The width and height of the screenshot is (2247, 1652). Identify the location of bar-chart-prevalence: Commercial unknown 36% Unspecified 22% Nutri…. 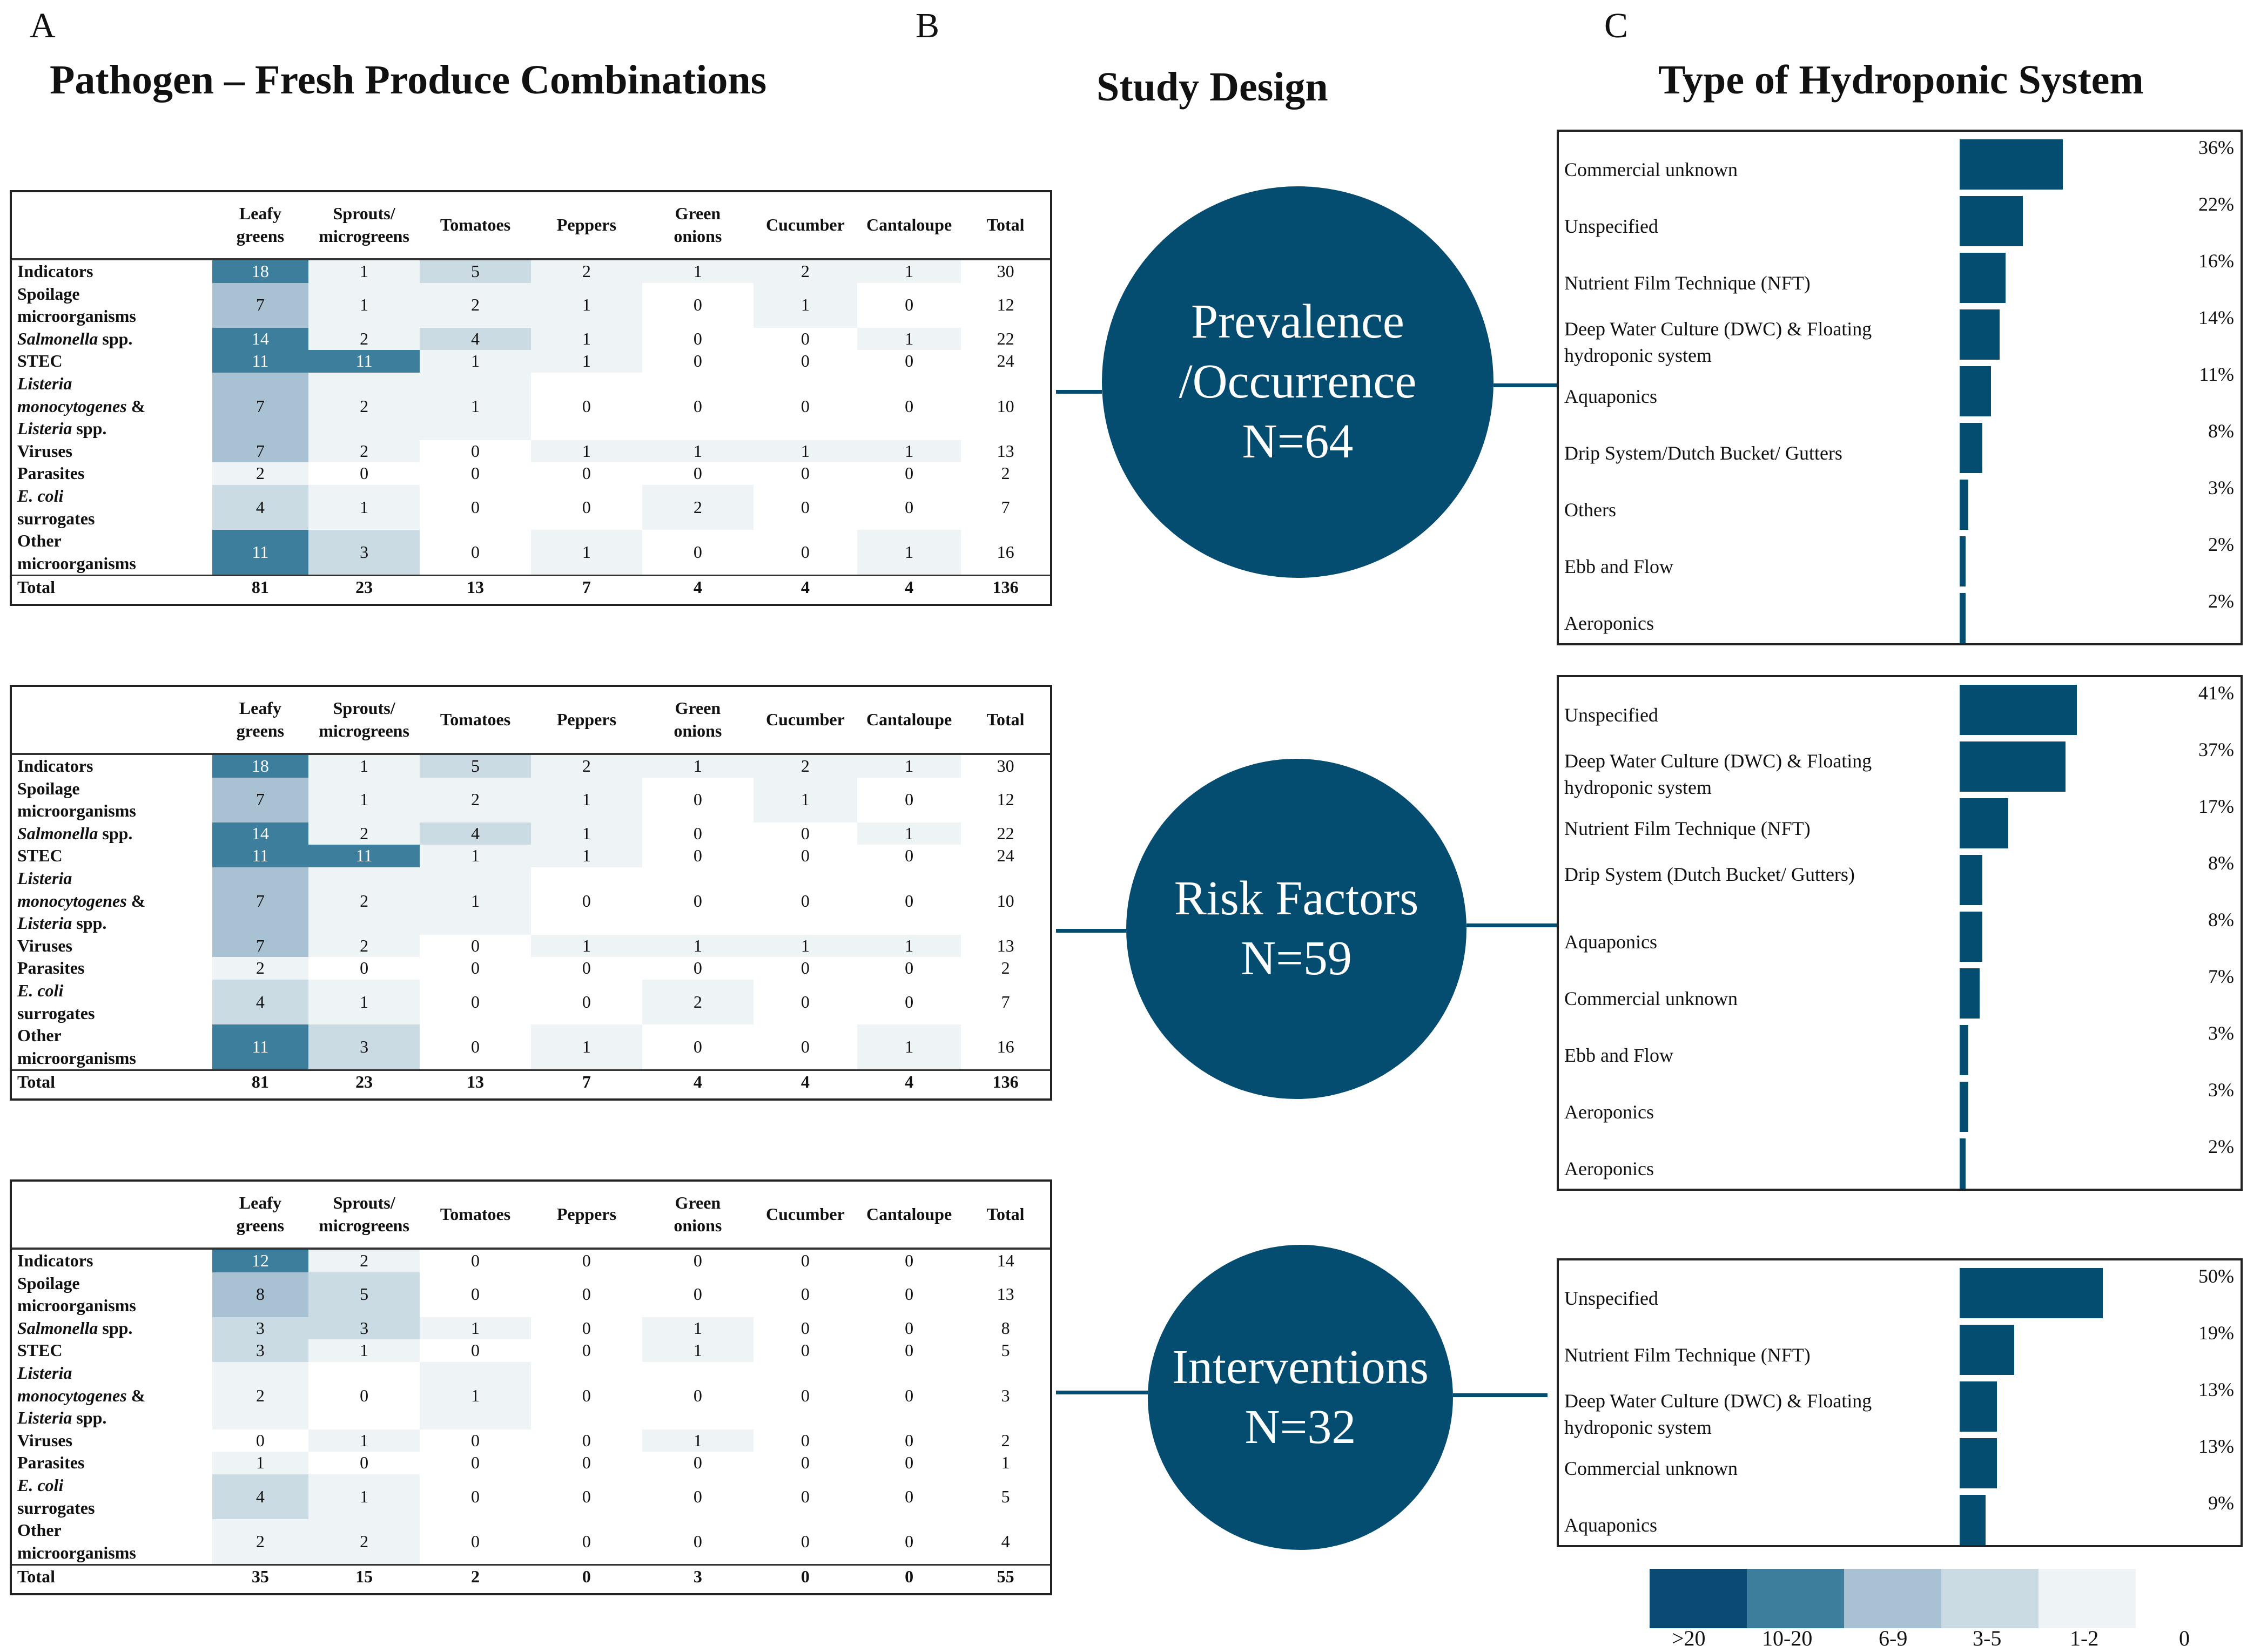
(1900, 387).